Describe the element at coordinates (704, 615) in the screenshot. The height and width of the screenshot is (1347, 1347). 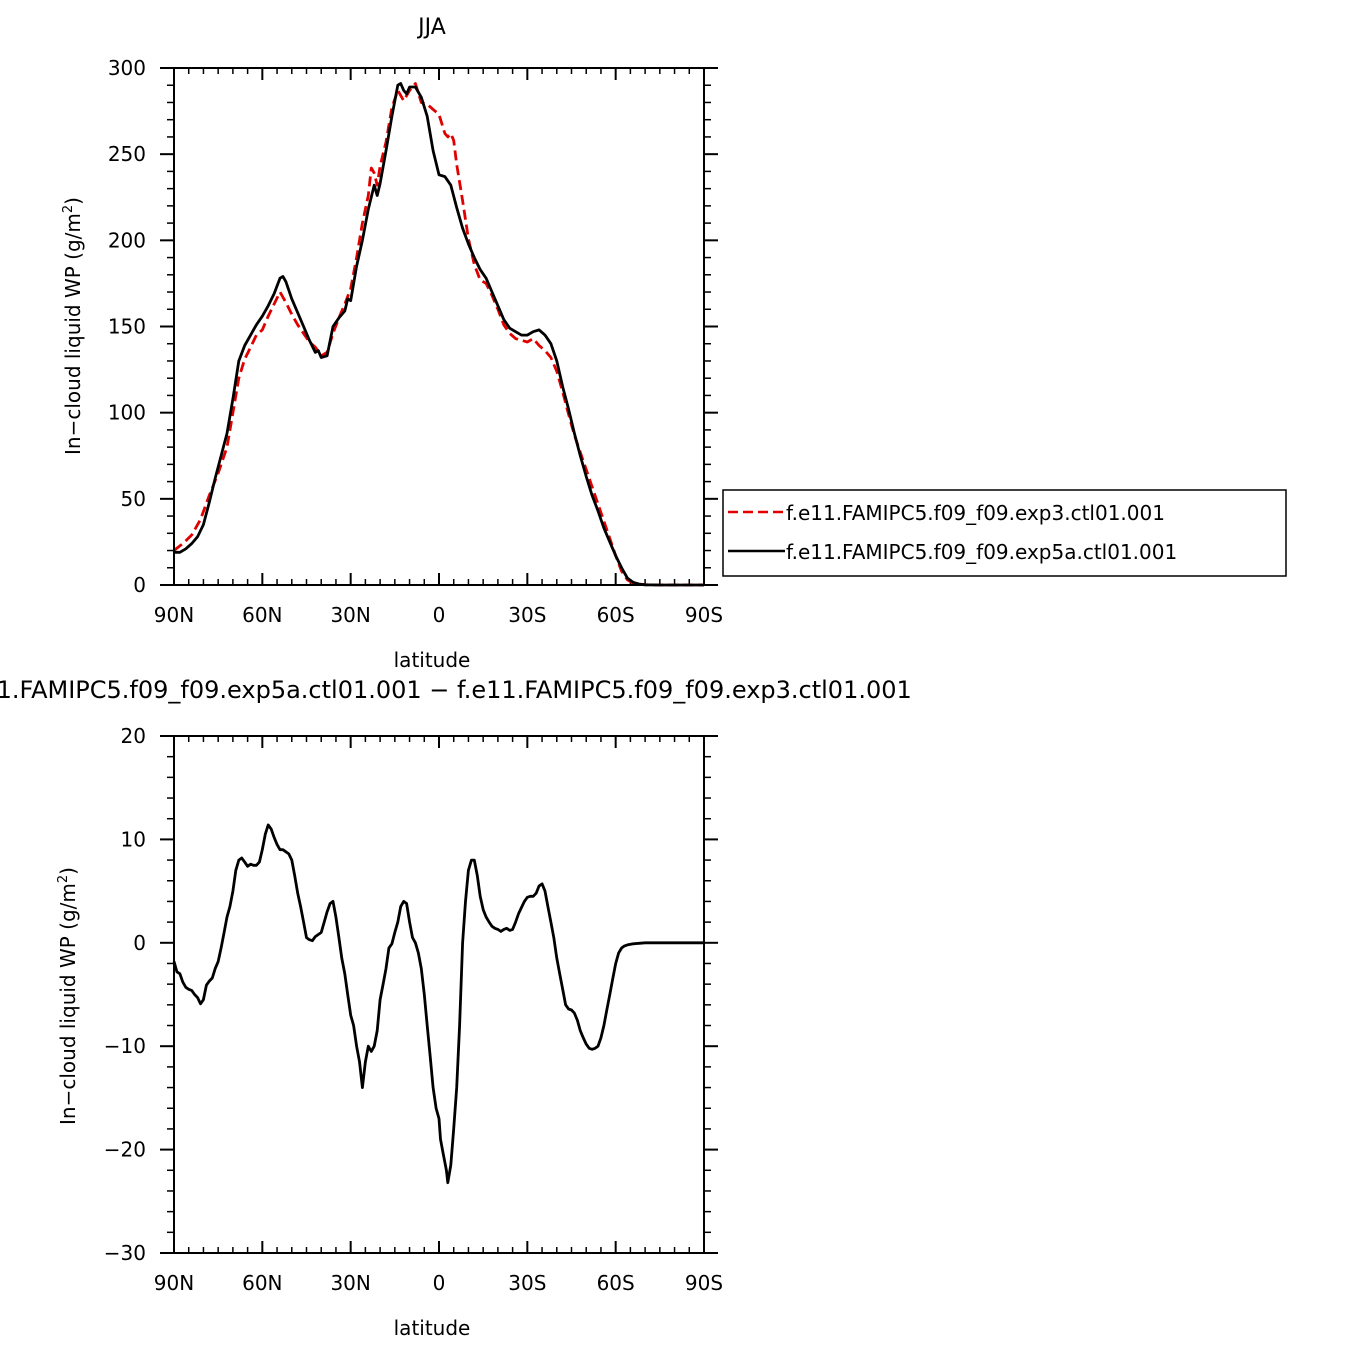
I see `top-x-tick-label: 90S` at that location.